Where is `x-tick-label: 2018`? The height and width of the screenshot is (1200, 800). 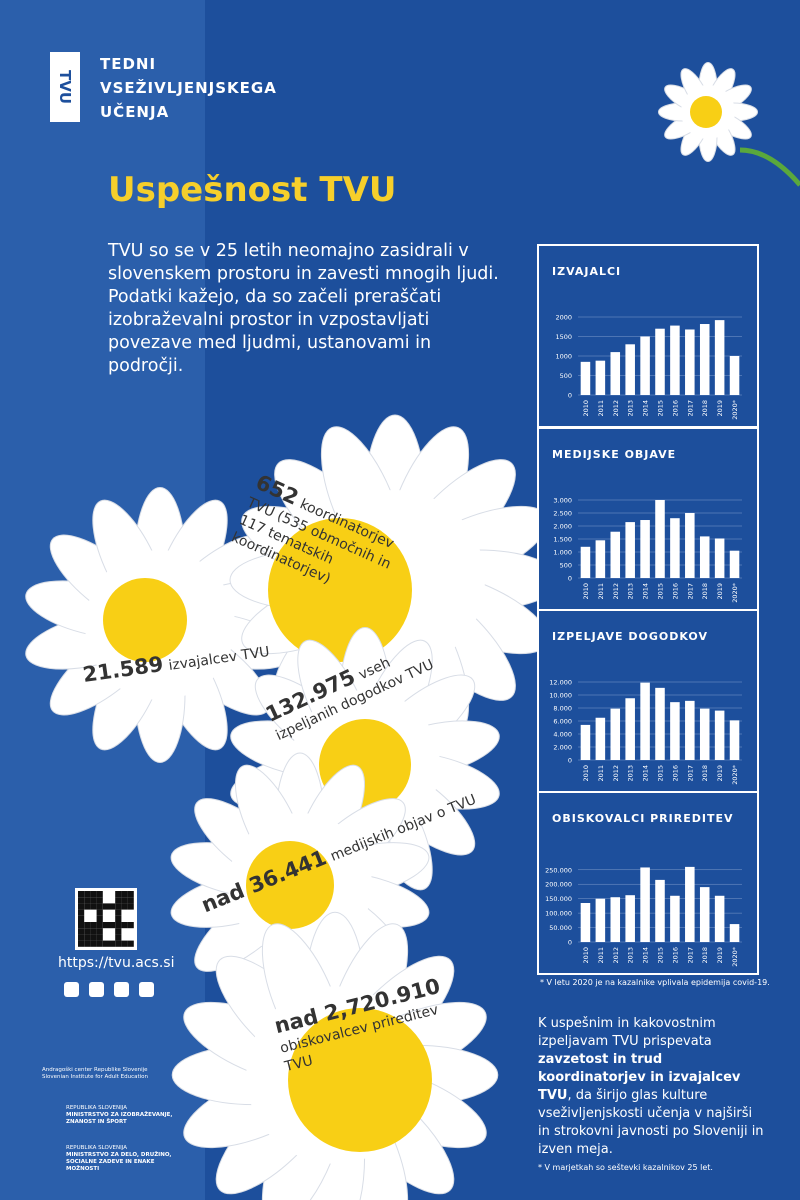
x-tick-label: 2018 is located at coordinates (705, 955).